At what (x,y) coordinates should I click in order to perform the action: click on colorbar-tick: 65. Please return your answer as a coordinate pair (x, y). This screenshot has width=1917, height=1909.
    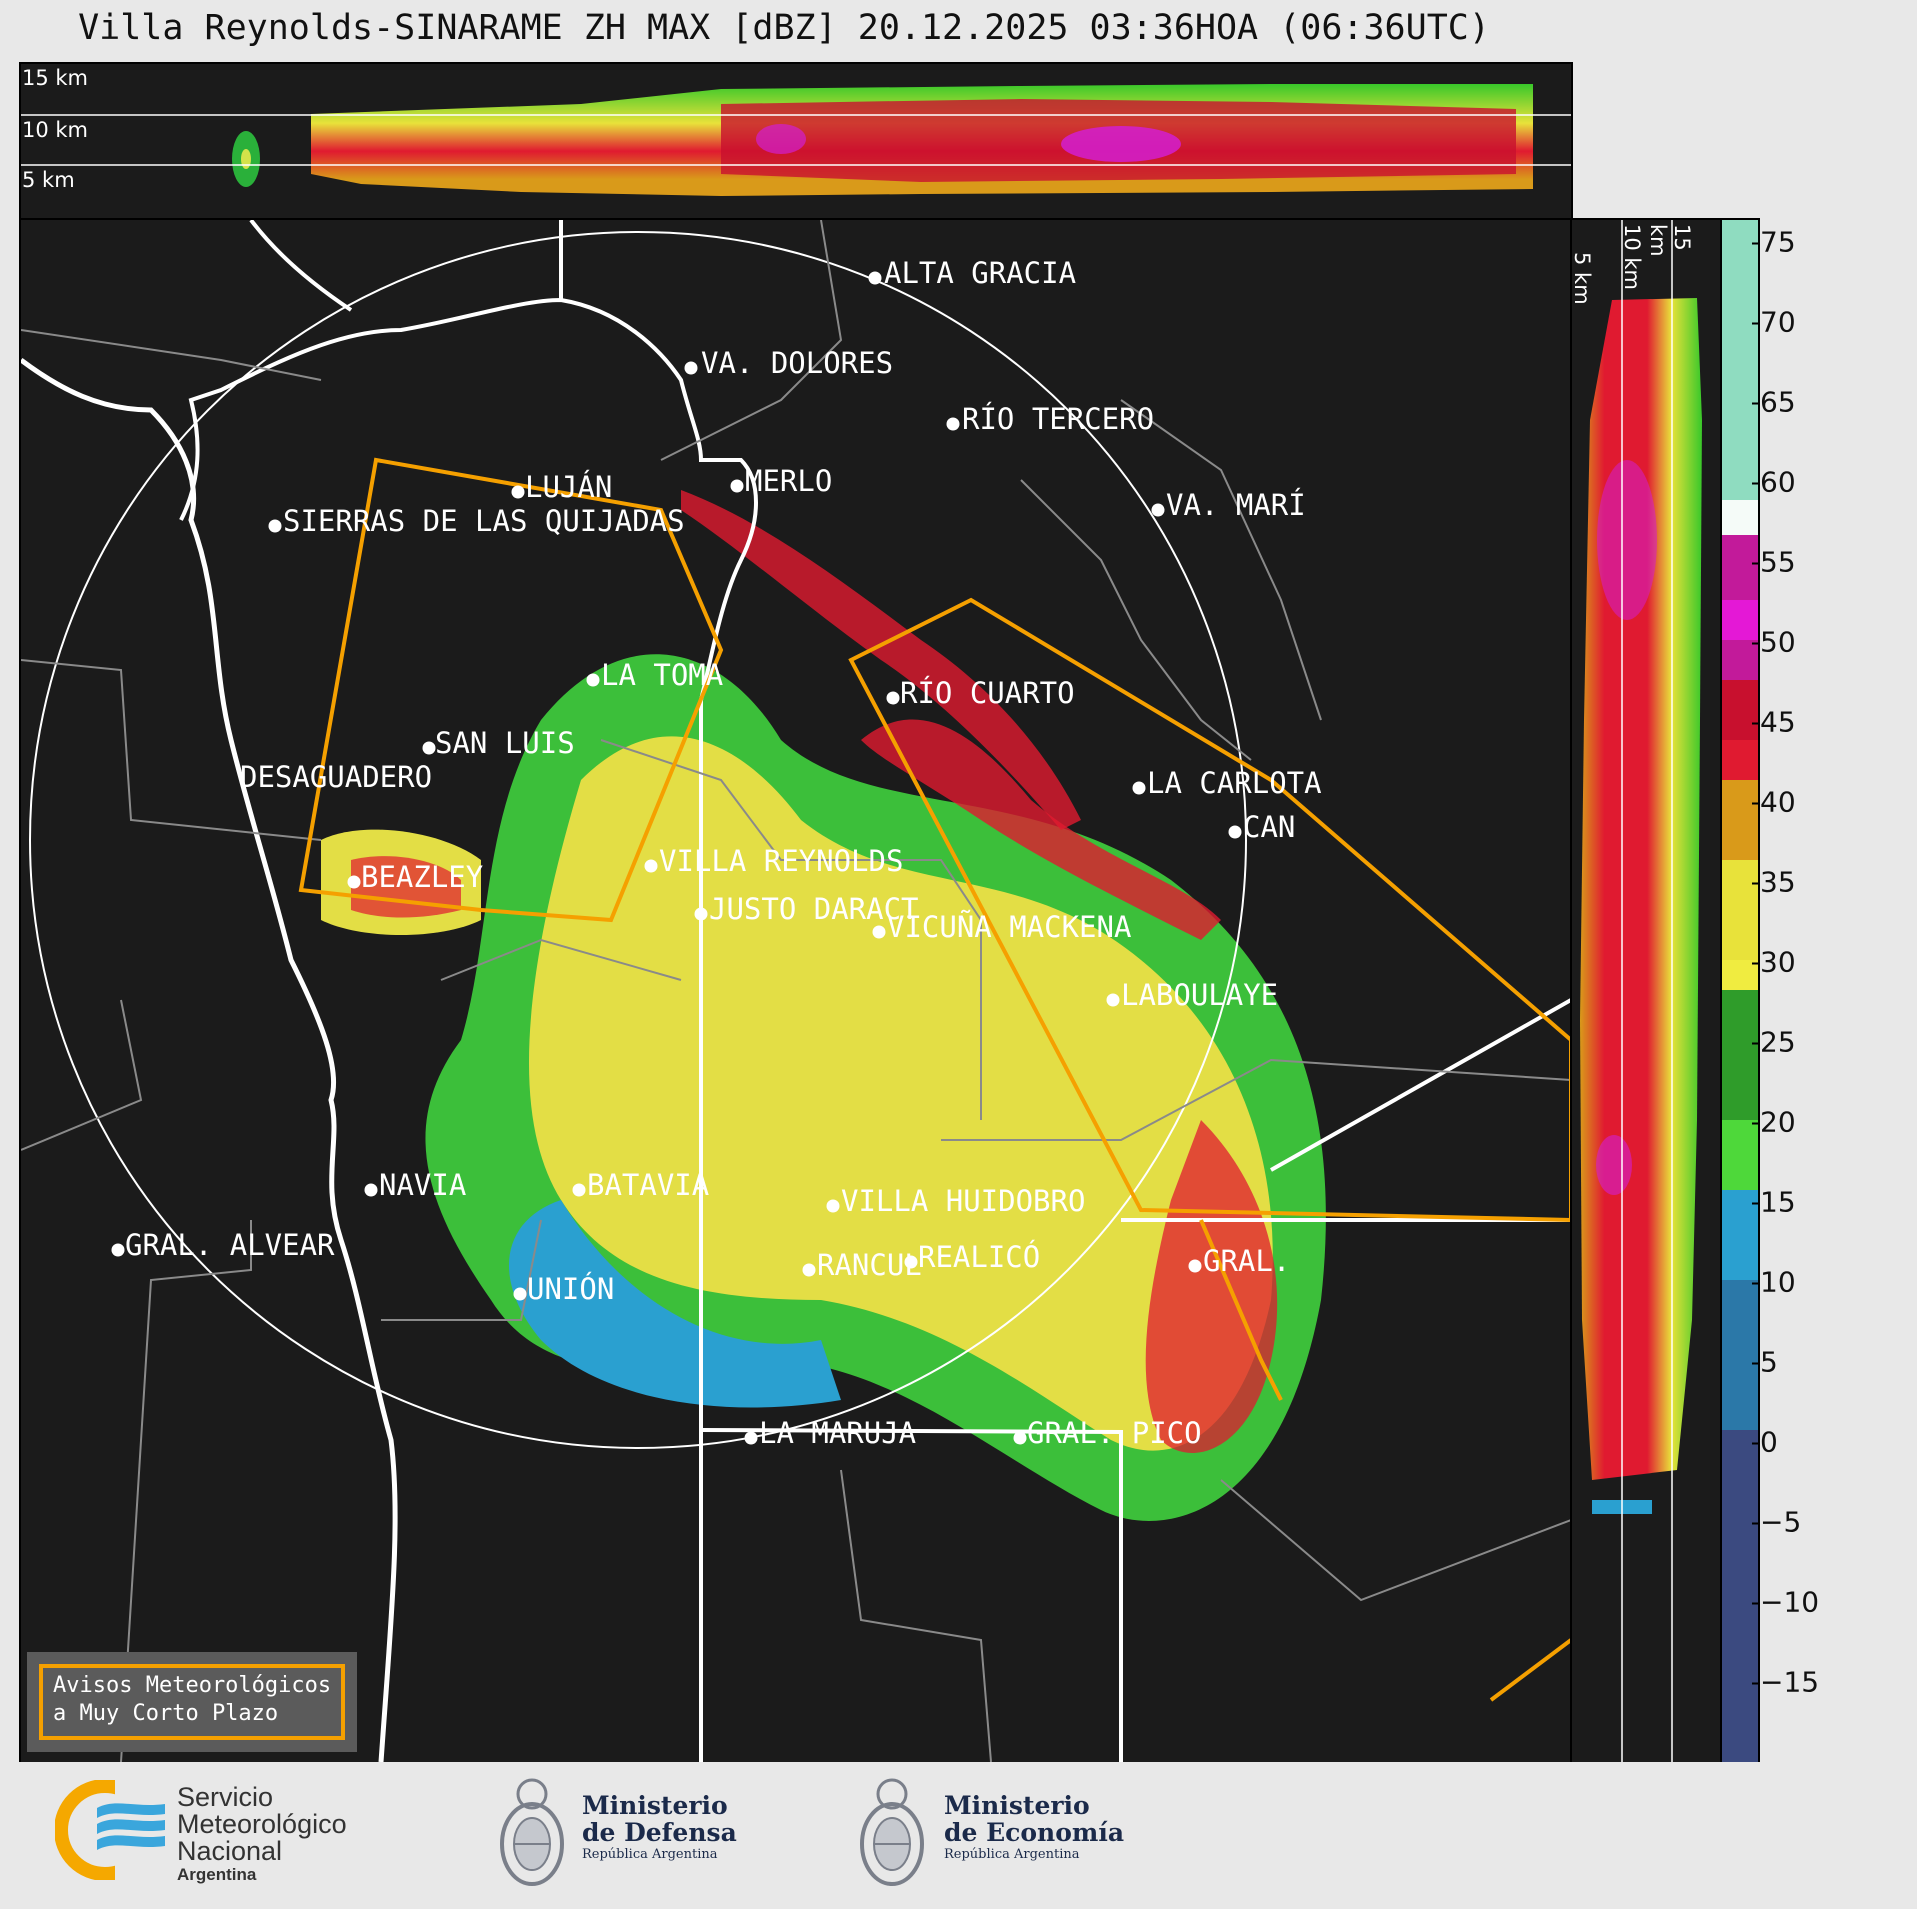
    Looking at the image, I should click on (1774, 402).